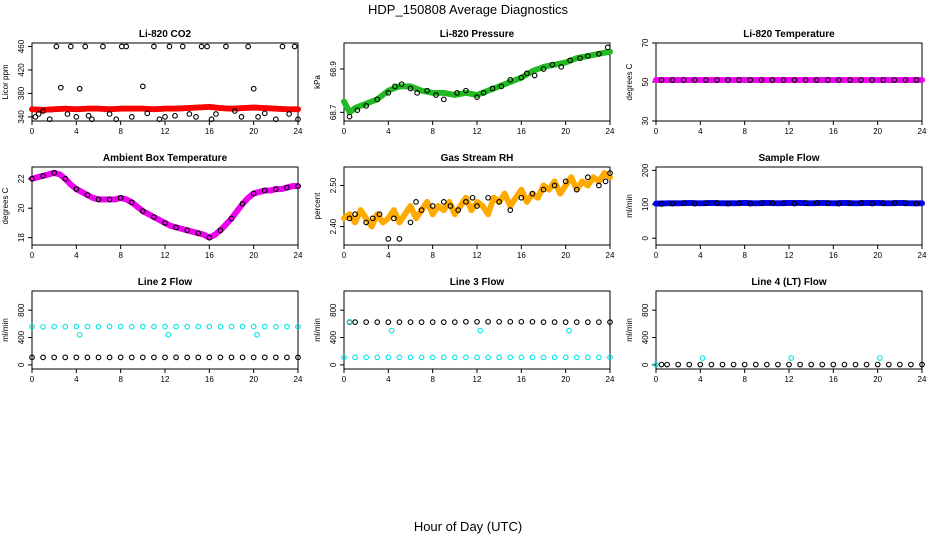 This screenshot has width=936, height=540. I want to click on figure-title: HDP_150808 Average Diagnostics, so click(468, 9).